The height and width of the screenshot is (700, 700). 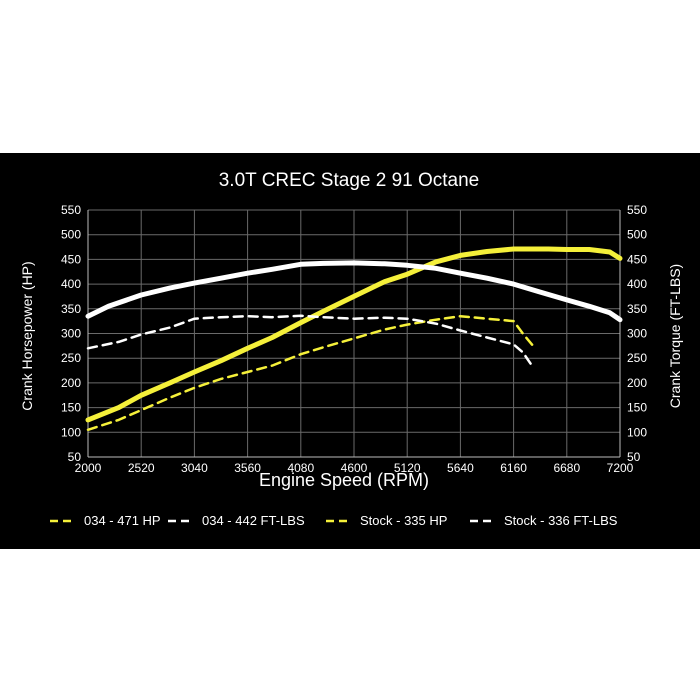 What do you see at coordinates (71, 210) in the screenshot?
I see `y-tick-label-left: 550` at bounding box center [71, 210].